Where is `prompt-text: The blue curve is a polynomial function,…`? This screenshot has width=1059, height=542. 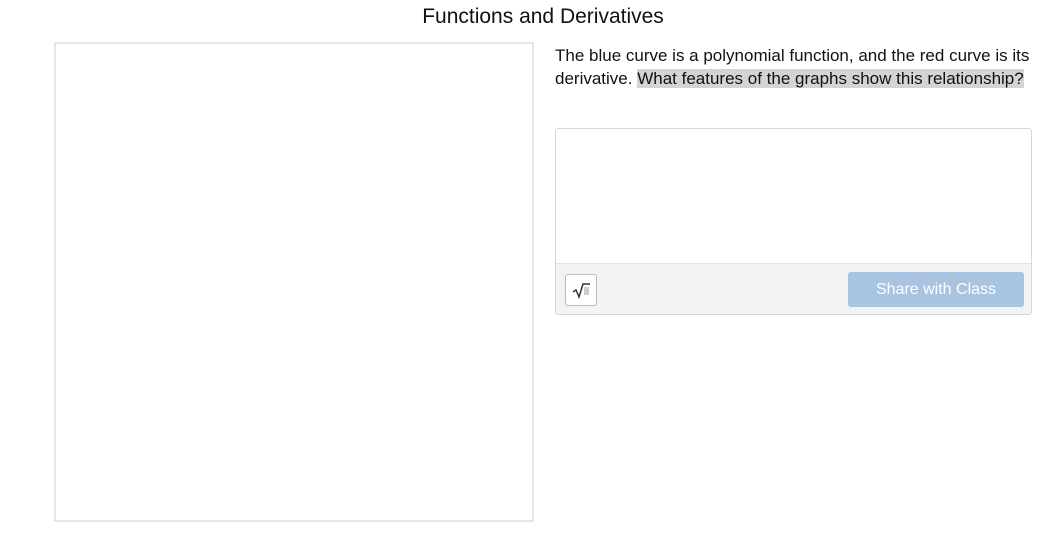
prompt-text: The blue curve is a polynomial function,… is located at coordinates (792, 67).